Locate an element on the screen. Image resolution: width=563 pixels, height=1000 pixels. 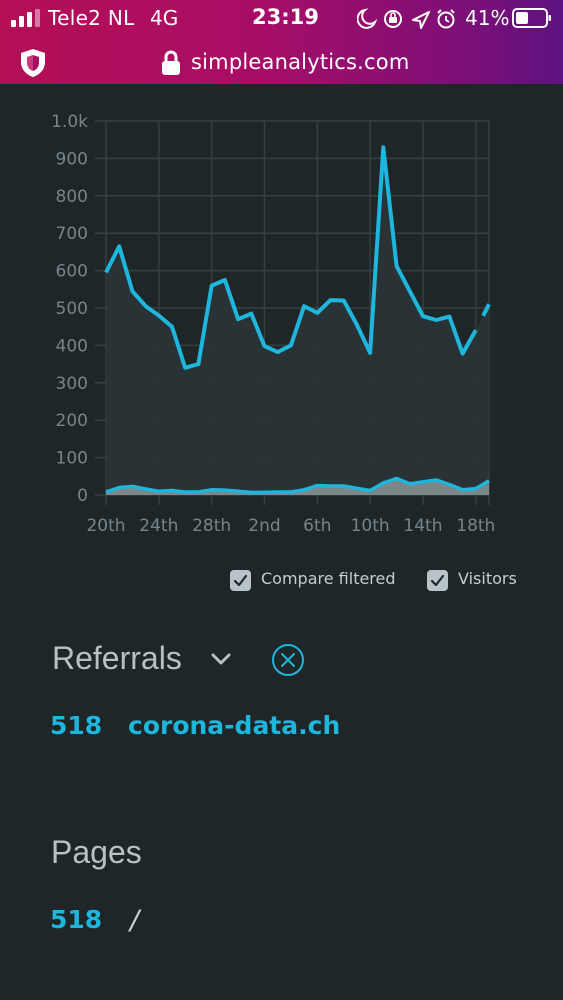
shield-icon is located at coordinates (33, 63).